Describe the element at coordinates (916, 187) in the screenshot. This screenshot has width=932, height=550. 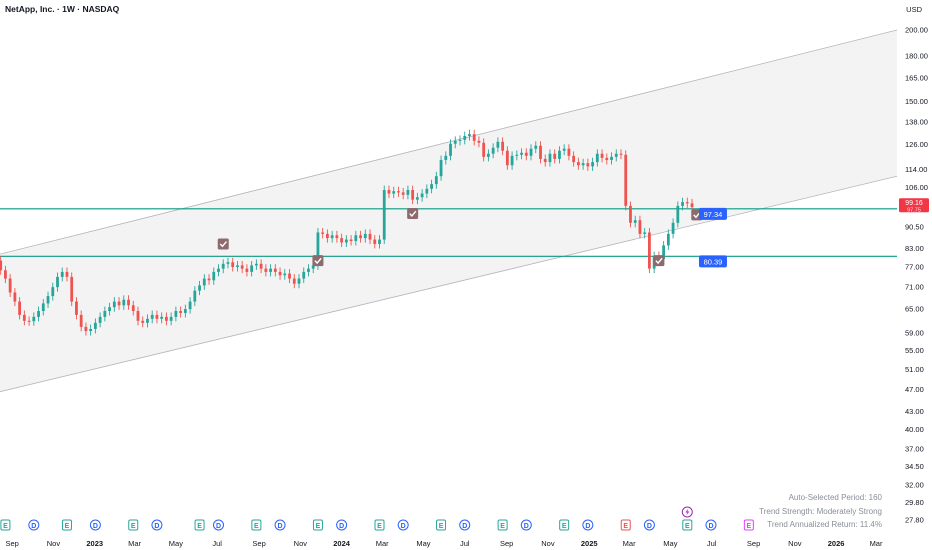
I see `y-tick-label: 106.00` at that location.